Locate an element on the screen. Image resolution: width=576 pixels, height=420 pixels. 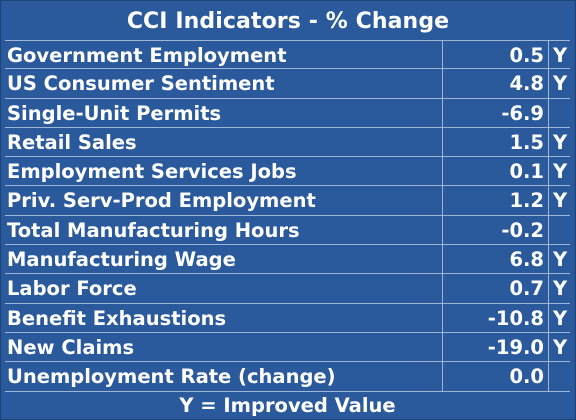
percent-change-value: 0.5 is located at coordinates (495, 55).